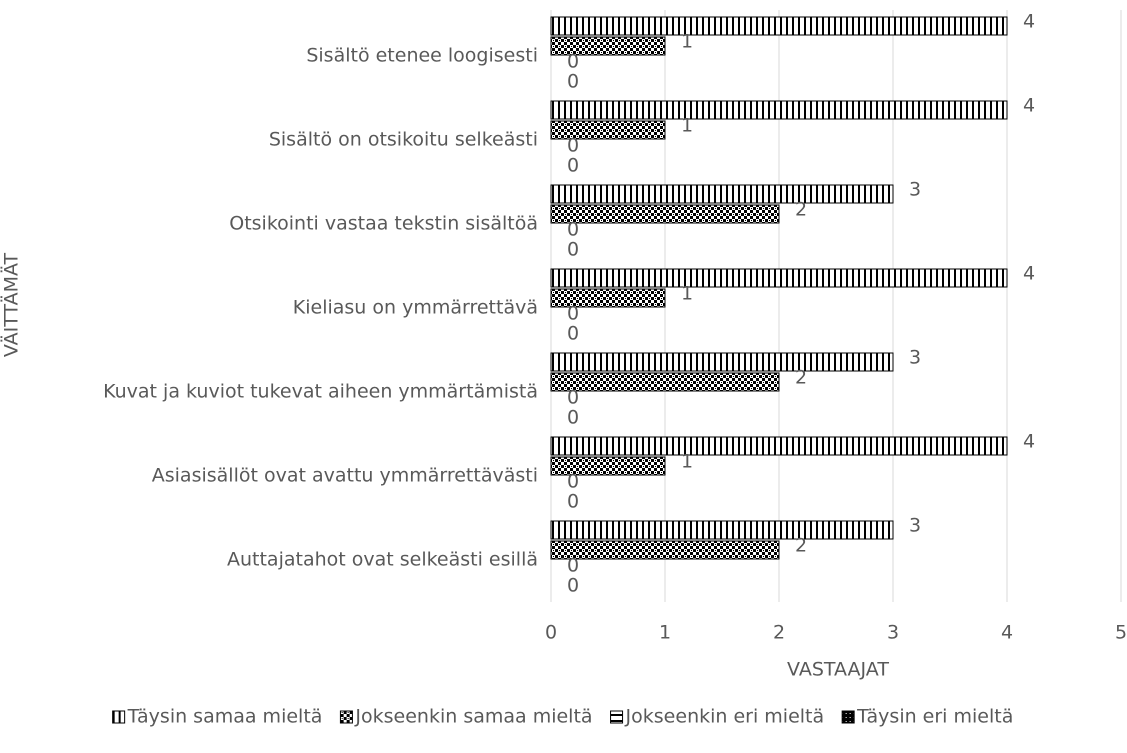 Image resolution: width=1127 pixels, height=753 pixels. What do you see at coordinates (1007, 633) in the screenshot?
I see `x-tick-label: 4` at bounding box center [1007, 633].